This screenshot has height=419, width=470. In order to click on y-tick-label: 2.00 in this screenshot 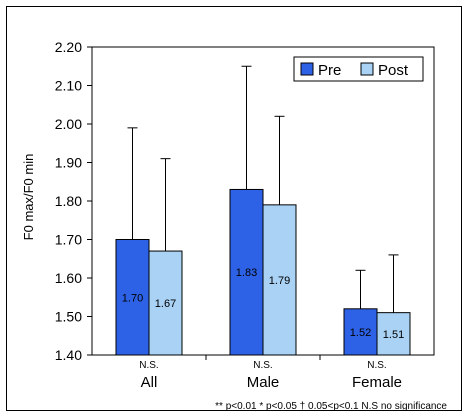, I will do `click(68, 124)`.